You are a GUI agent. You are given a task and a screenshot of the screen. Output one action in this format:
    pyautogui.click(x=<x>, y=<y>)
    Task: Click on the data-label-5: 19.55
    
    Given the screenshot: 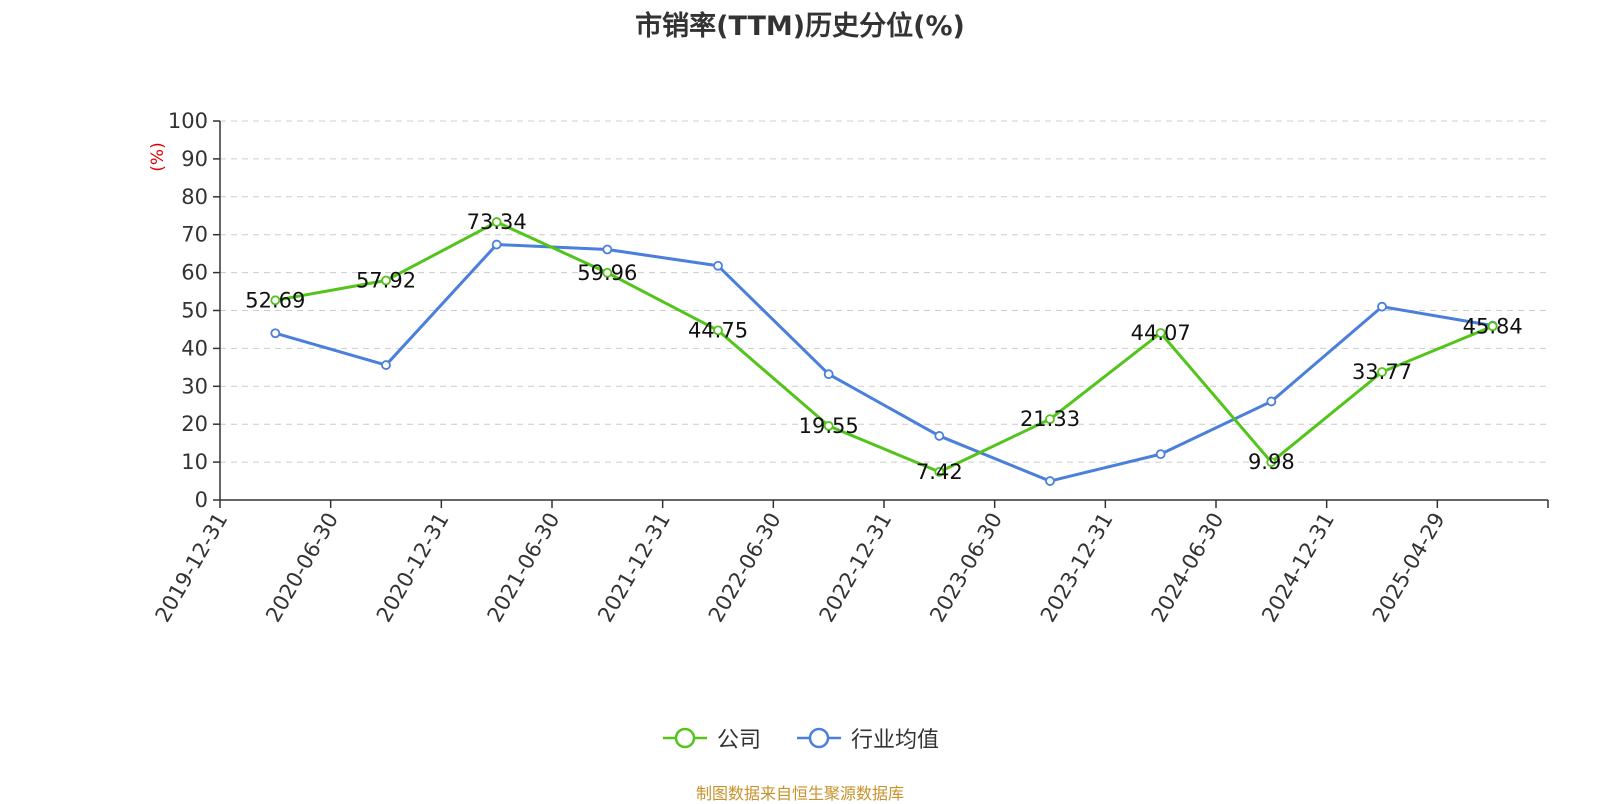 What is the action you would take?
    pyautogui.click(x=829, y=426)
    